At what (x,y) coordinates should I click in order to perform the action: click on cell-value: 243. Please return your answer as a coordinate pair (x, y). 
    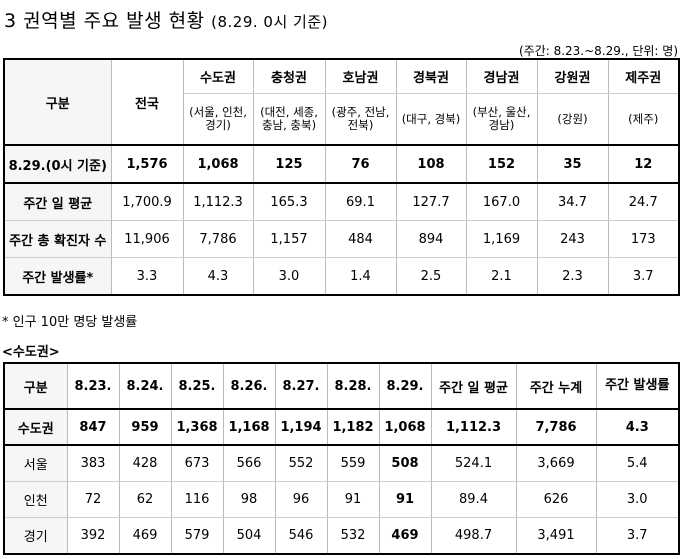
    Looking at the image, I should click on (573, 239).